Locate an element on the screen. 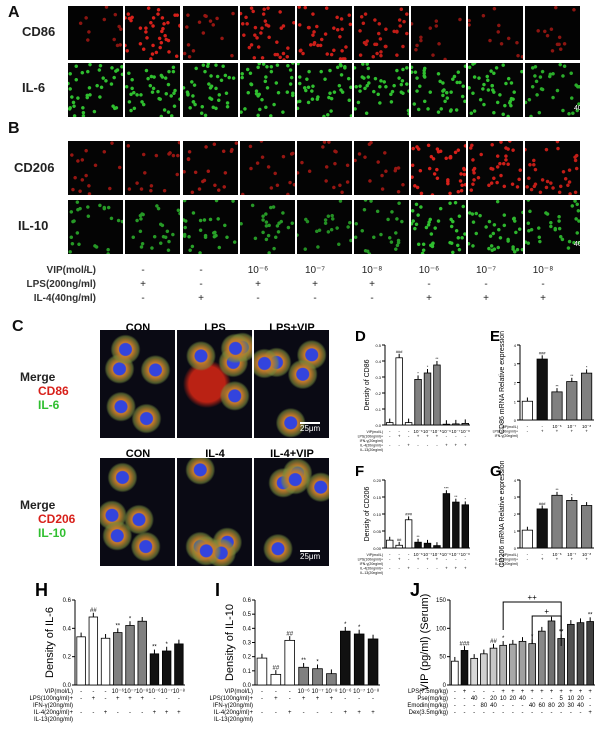 This screenshot has width=600, height=729. condition-label: VIP(mol/L) is located at coordinates (509, 427).